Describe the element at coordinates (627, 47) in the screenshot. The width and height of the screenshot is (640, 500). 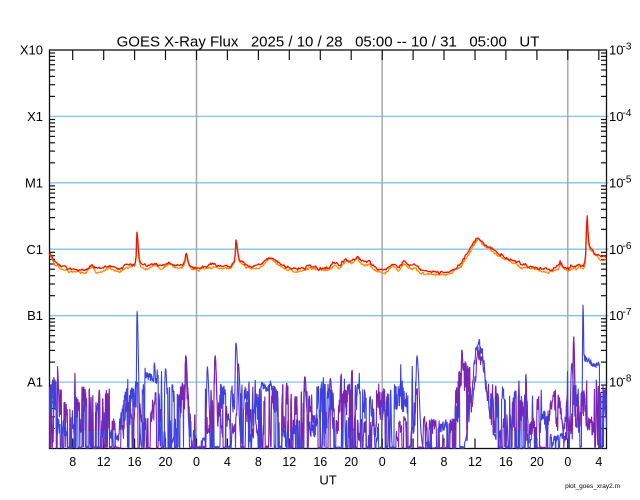
I see `svg-text: -3` at that location.